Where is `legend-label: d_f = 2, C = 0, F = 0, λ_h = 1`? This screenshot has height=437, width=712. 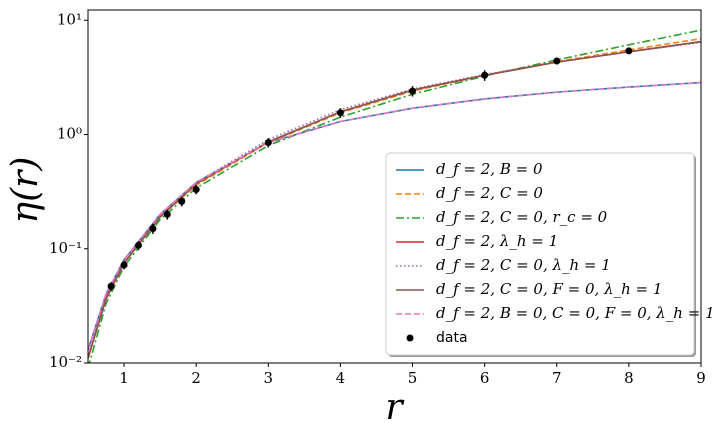
legend-label: d_f = 2, C = 0, F = 0, λ_h = 1 is located at coordinates (549, 289).